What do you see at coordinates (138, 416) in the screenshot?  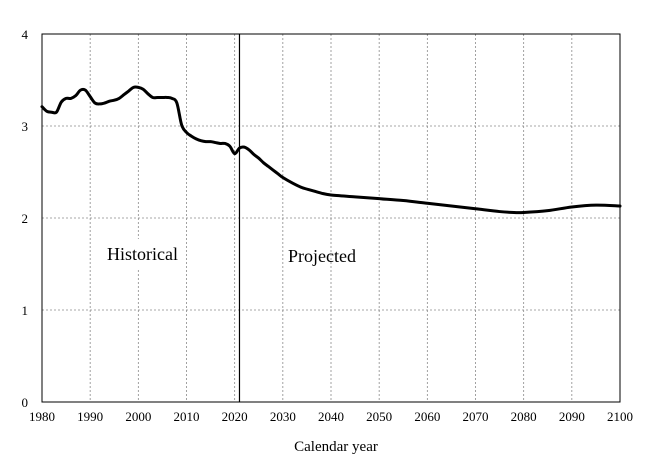 I see `x-tick-label: 2000` at bounding box center [138, 416].